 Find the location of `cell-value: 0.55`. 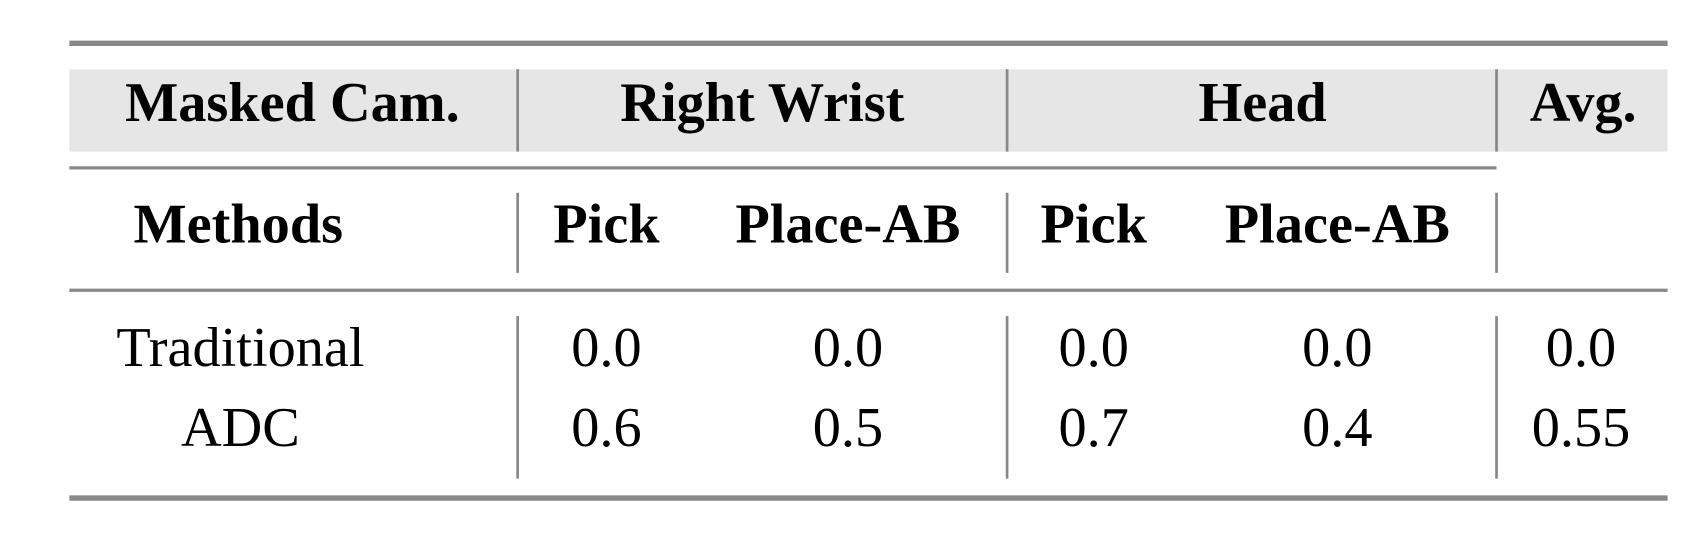

cell-value: 0.55 is located at coordinates (1581, 428).